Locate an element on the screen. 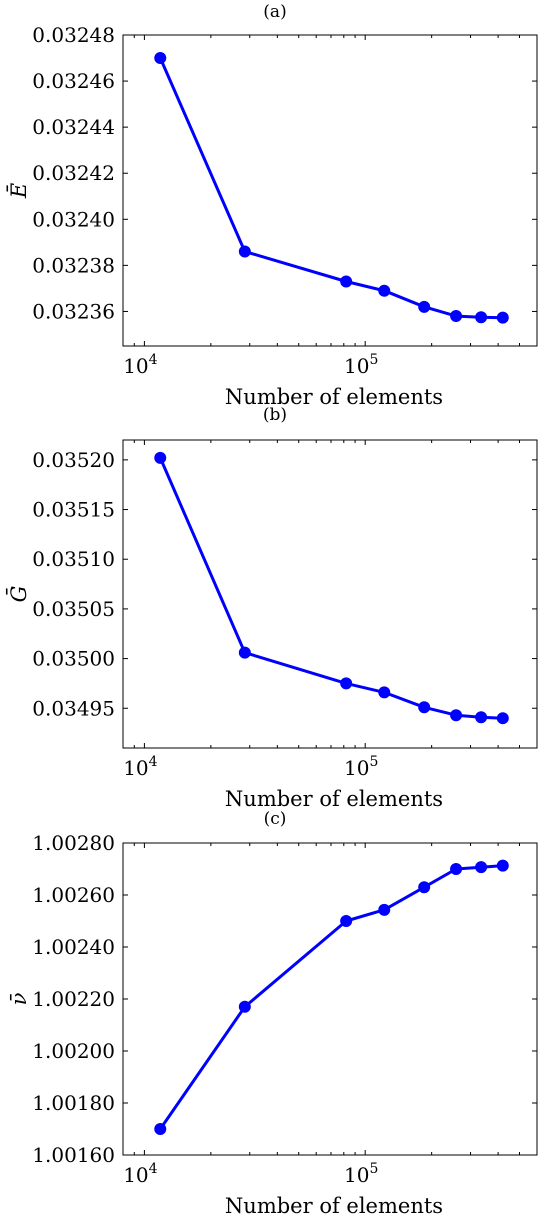 This screenshot has height=1218, width=550. y-tick-label: 0.03520 is located at coordinates (73, 460).